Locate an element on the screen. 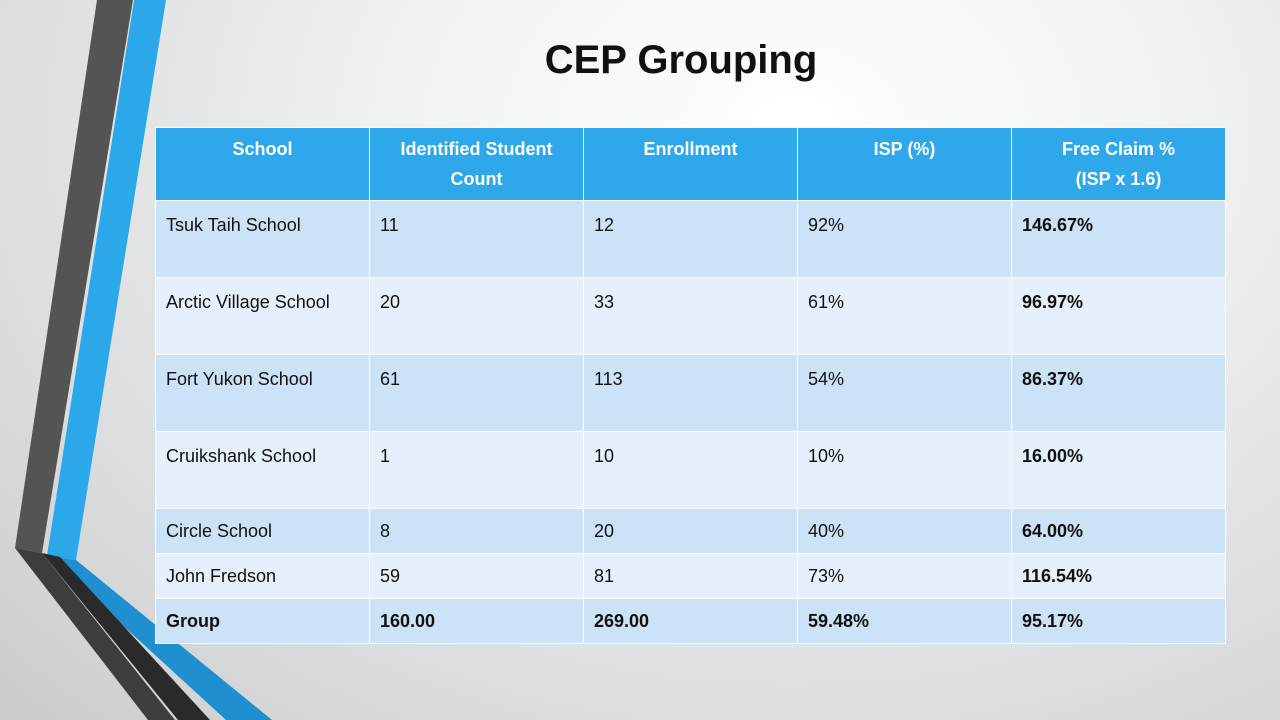 This screenshot has height=720, width=1280. cell-enrollment: 81 is located at coordinates (690, 576).